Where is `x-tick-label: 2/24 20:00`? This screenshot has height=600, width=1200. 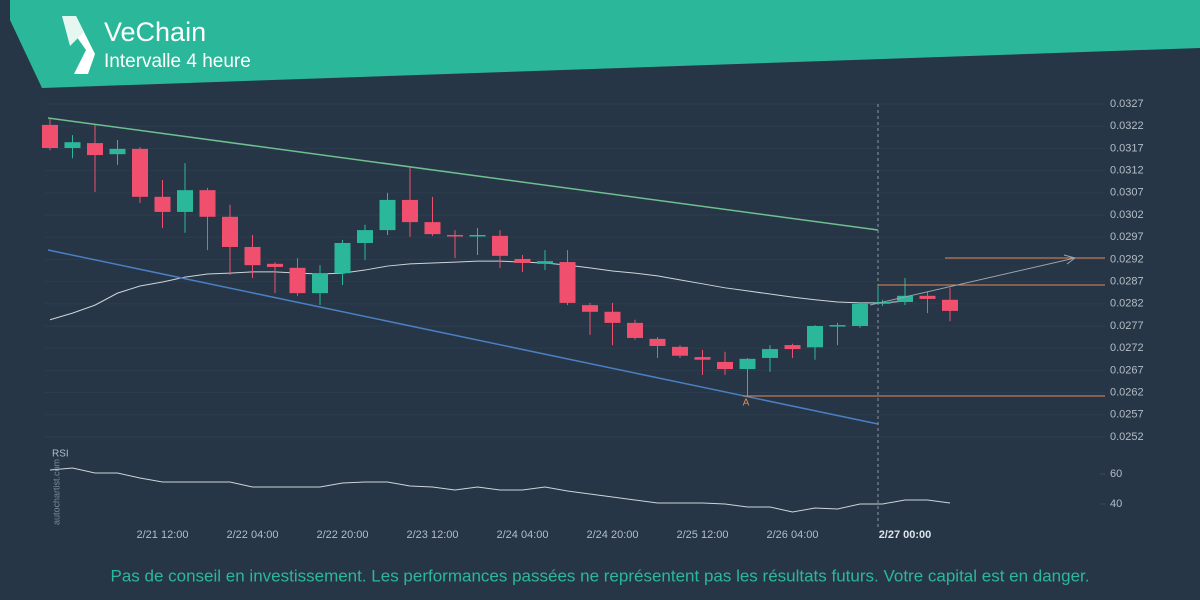 x-tick-label: 2/24 20:00 is located at coordinates (613, 535).